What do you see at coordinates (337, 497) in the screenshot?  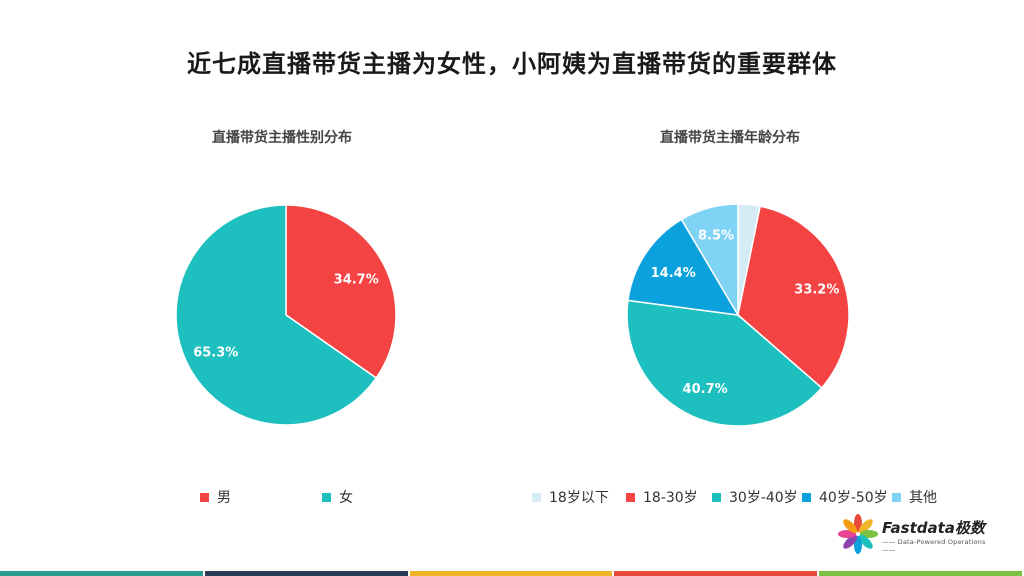 I see `legend-item-0-1: 女` at bounding box center [337, 497].